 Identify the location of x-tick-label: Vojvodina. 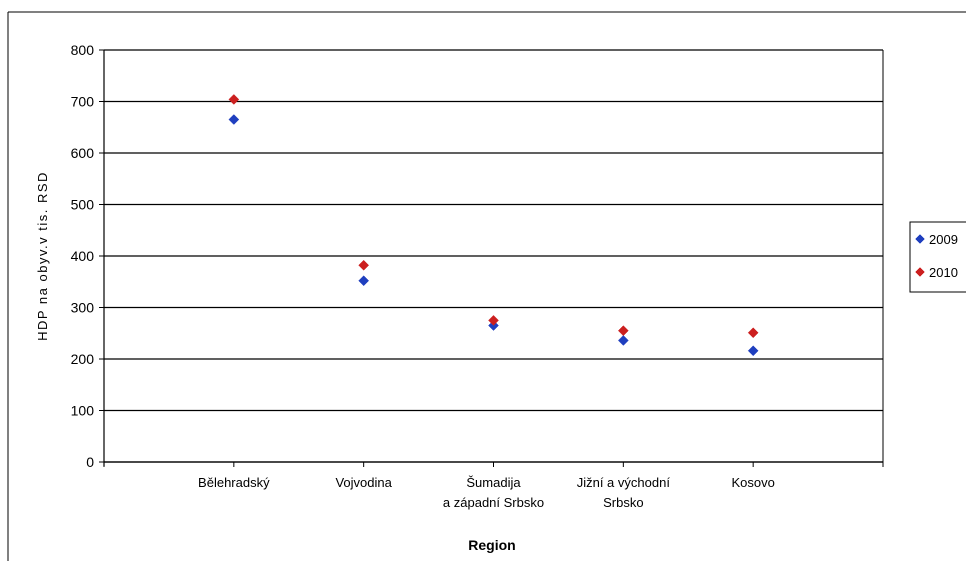
(363, 482).